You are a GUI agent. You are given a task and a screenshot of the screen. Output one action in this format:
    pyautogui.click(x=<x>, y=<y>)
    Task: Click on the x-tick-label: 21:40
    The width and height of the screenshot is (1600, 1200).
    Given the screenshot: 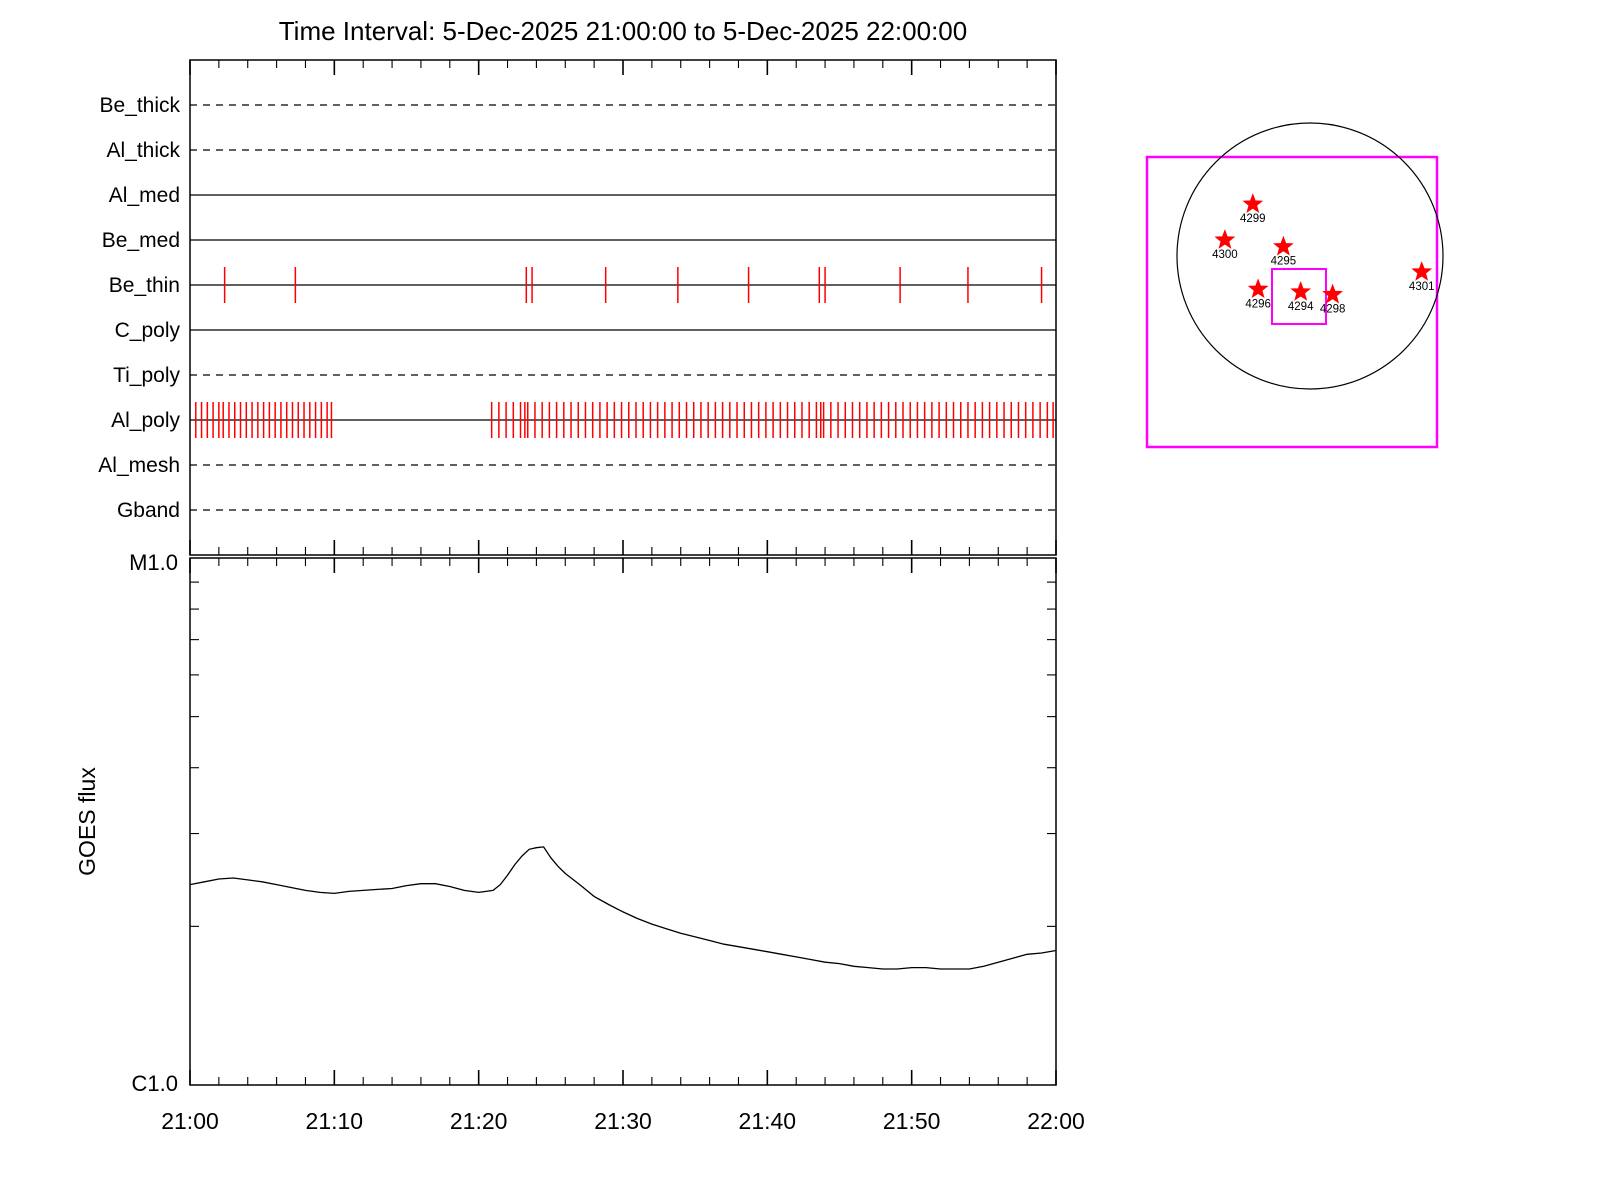 What is the action you would take?
    pyautogui.click(x=768, y=1121)
    